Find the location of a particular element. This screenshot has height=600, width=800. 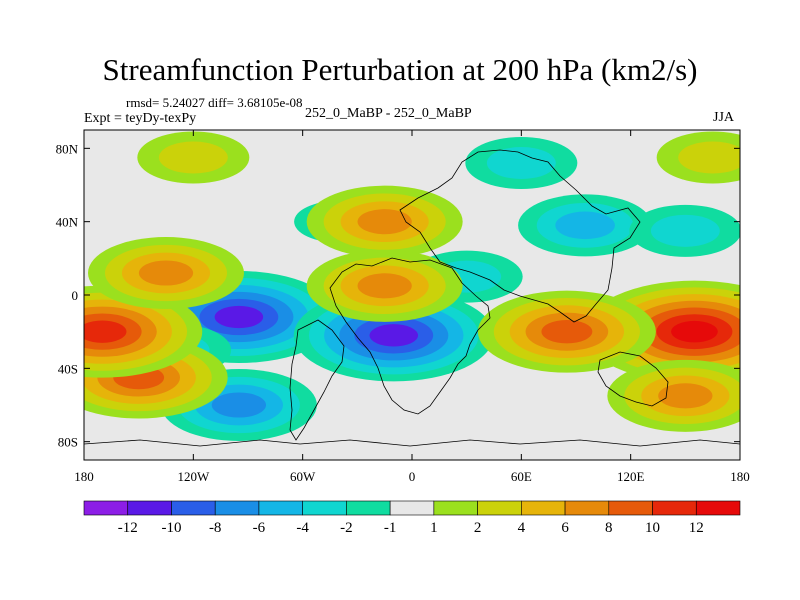

eurasia-outline is located at coordinates (520, 236).